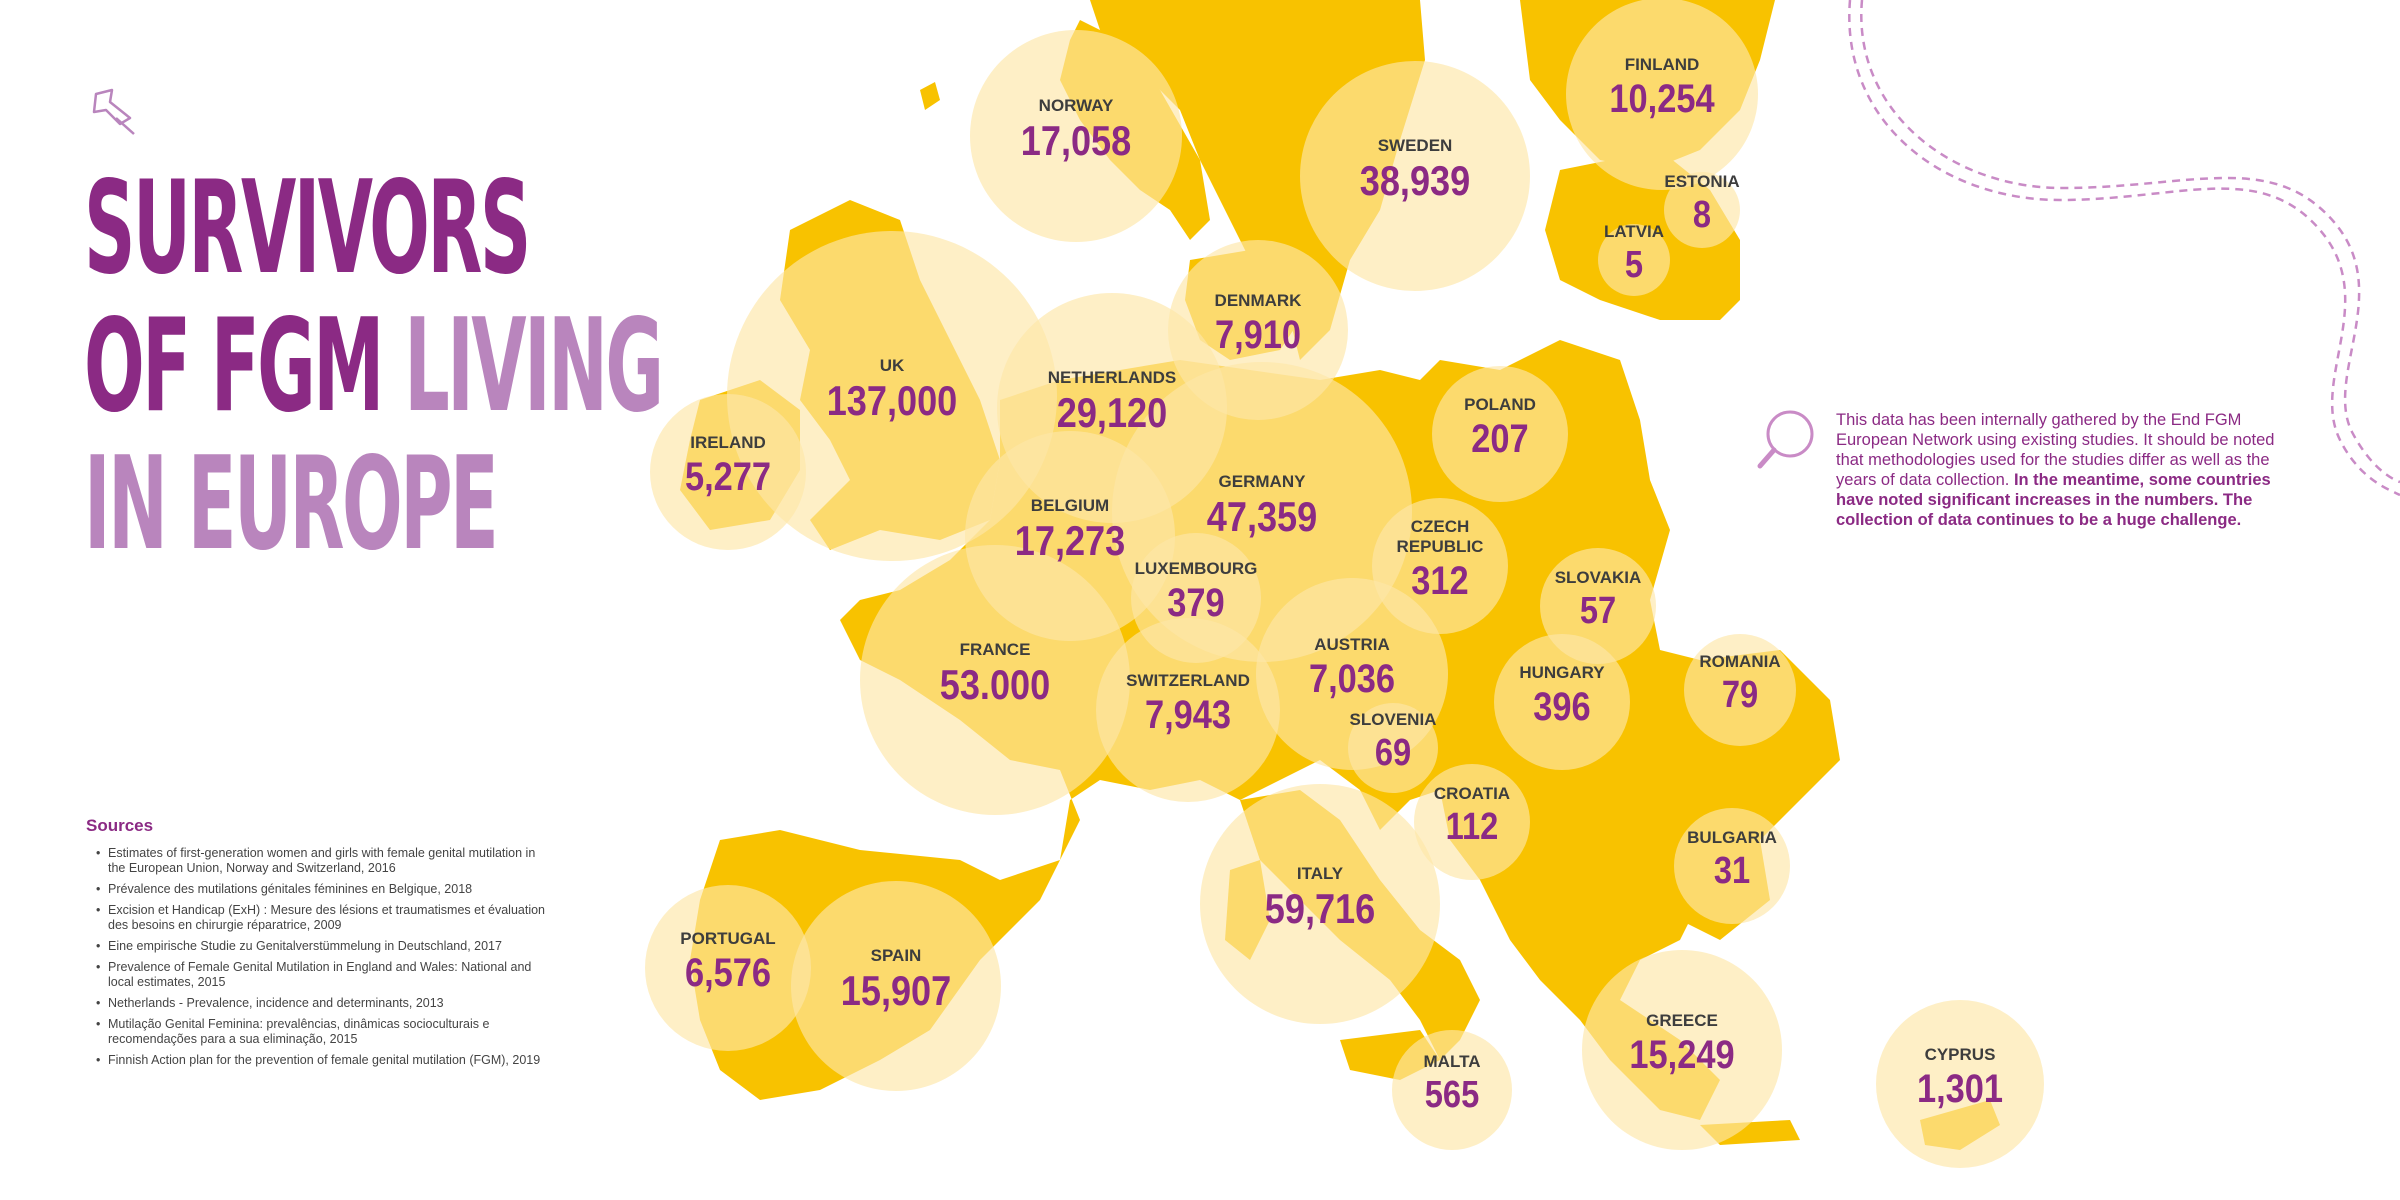  What do you see at coordinates (1732, 870) in the screenshot?
I see `country-value-bulgaria: 31` at bounding box center [1732, 870].